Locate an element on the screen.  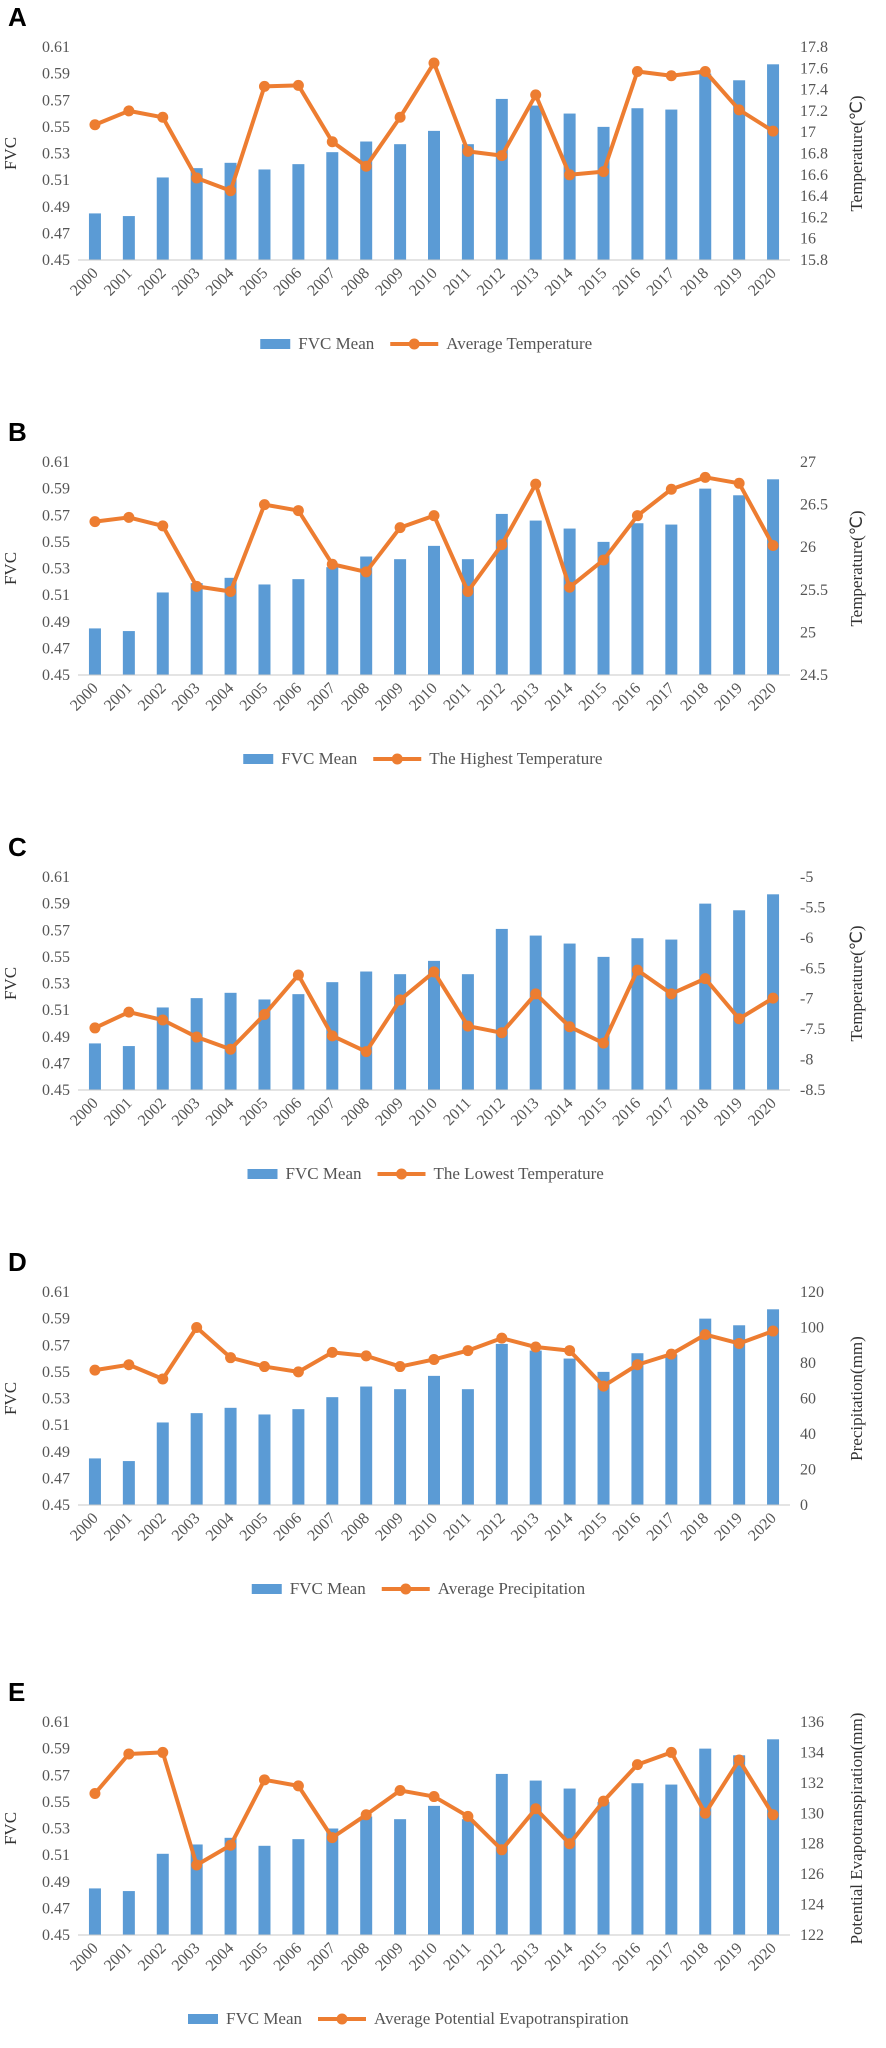
y-tick-label: 0.61 is located at coordinates (56, 462).